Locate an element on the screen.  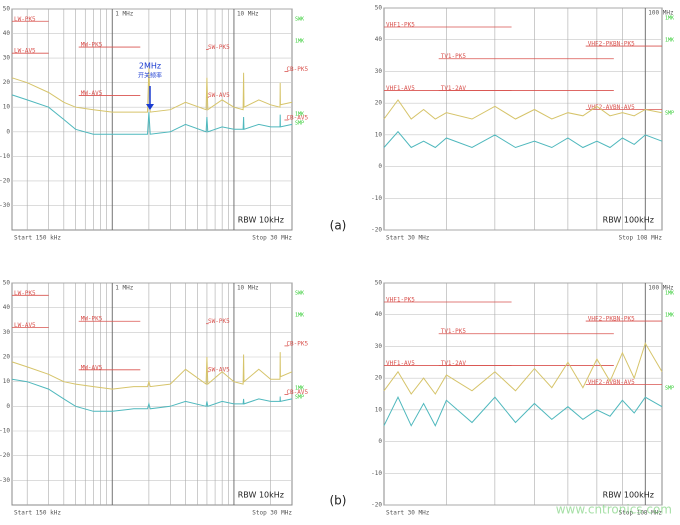
annotation: 2MHz is located at coordinates (150, 66).